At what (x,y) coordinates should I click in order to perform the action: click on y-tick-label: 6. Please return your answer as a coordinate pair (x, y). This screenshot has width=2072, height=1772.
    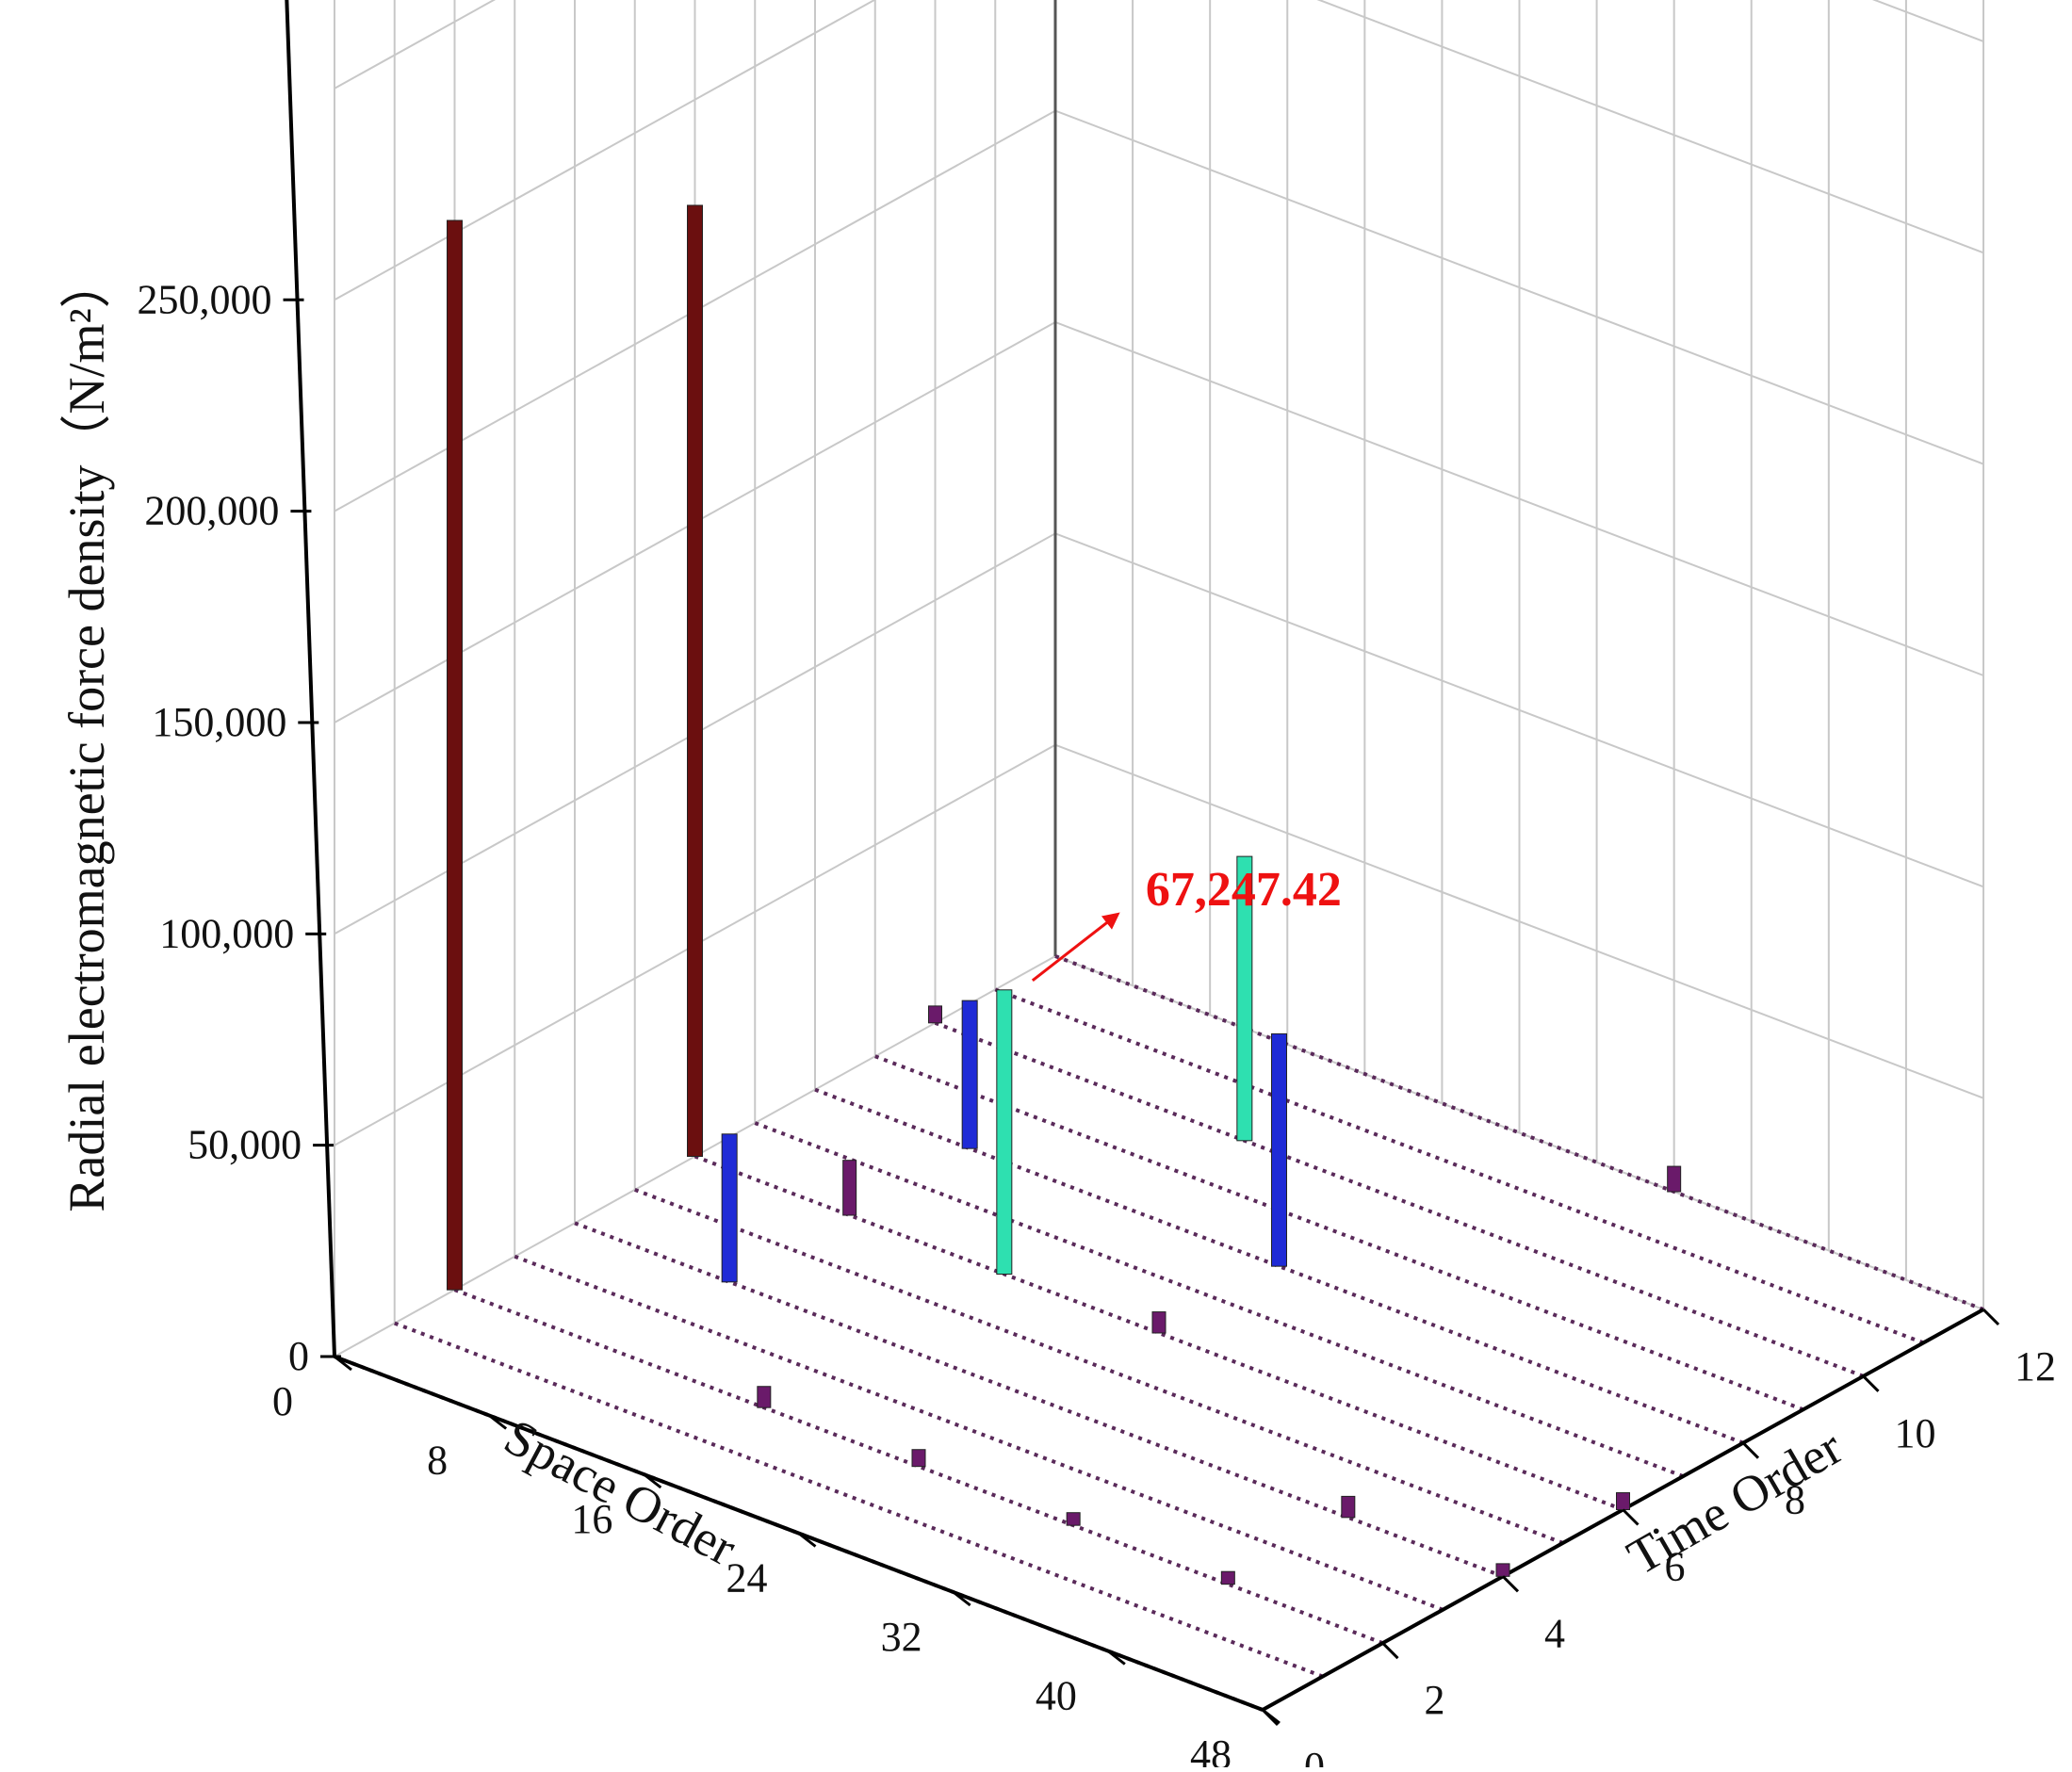
    Looking at the image, I should click on (1676, 1567).